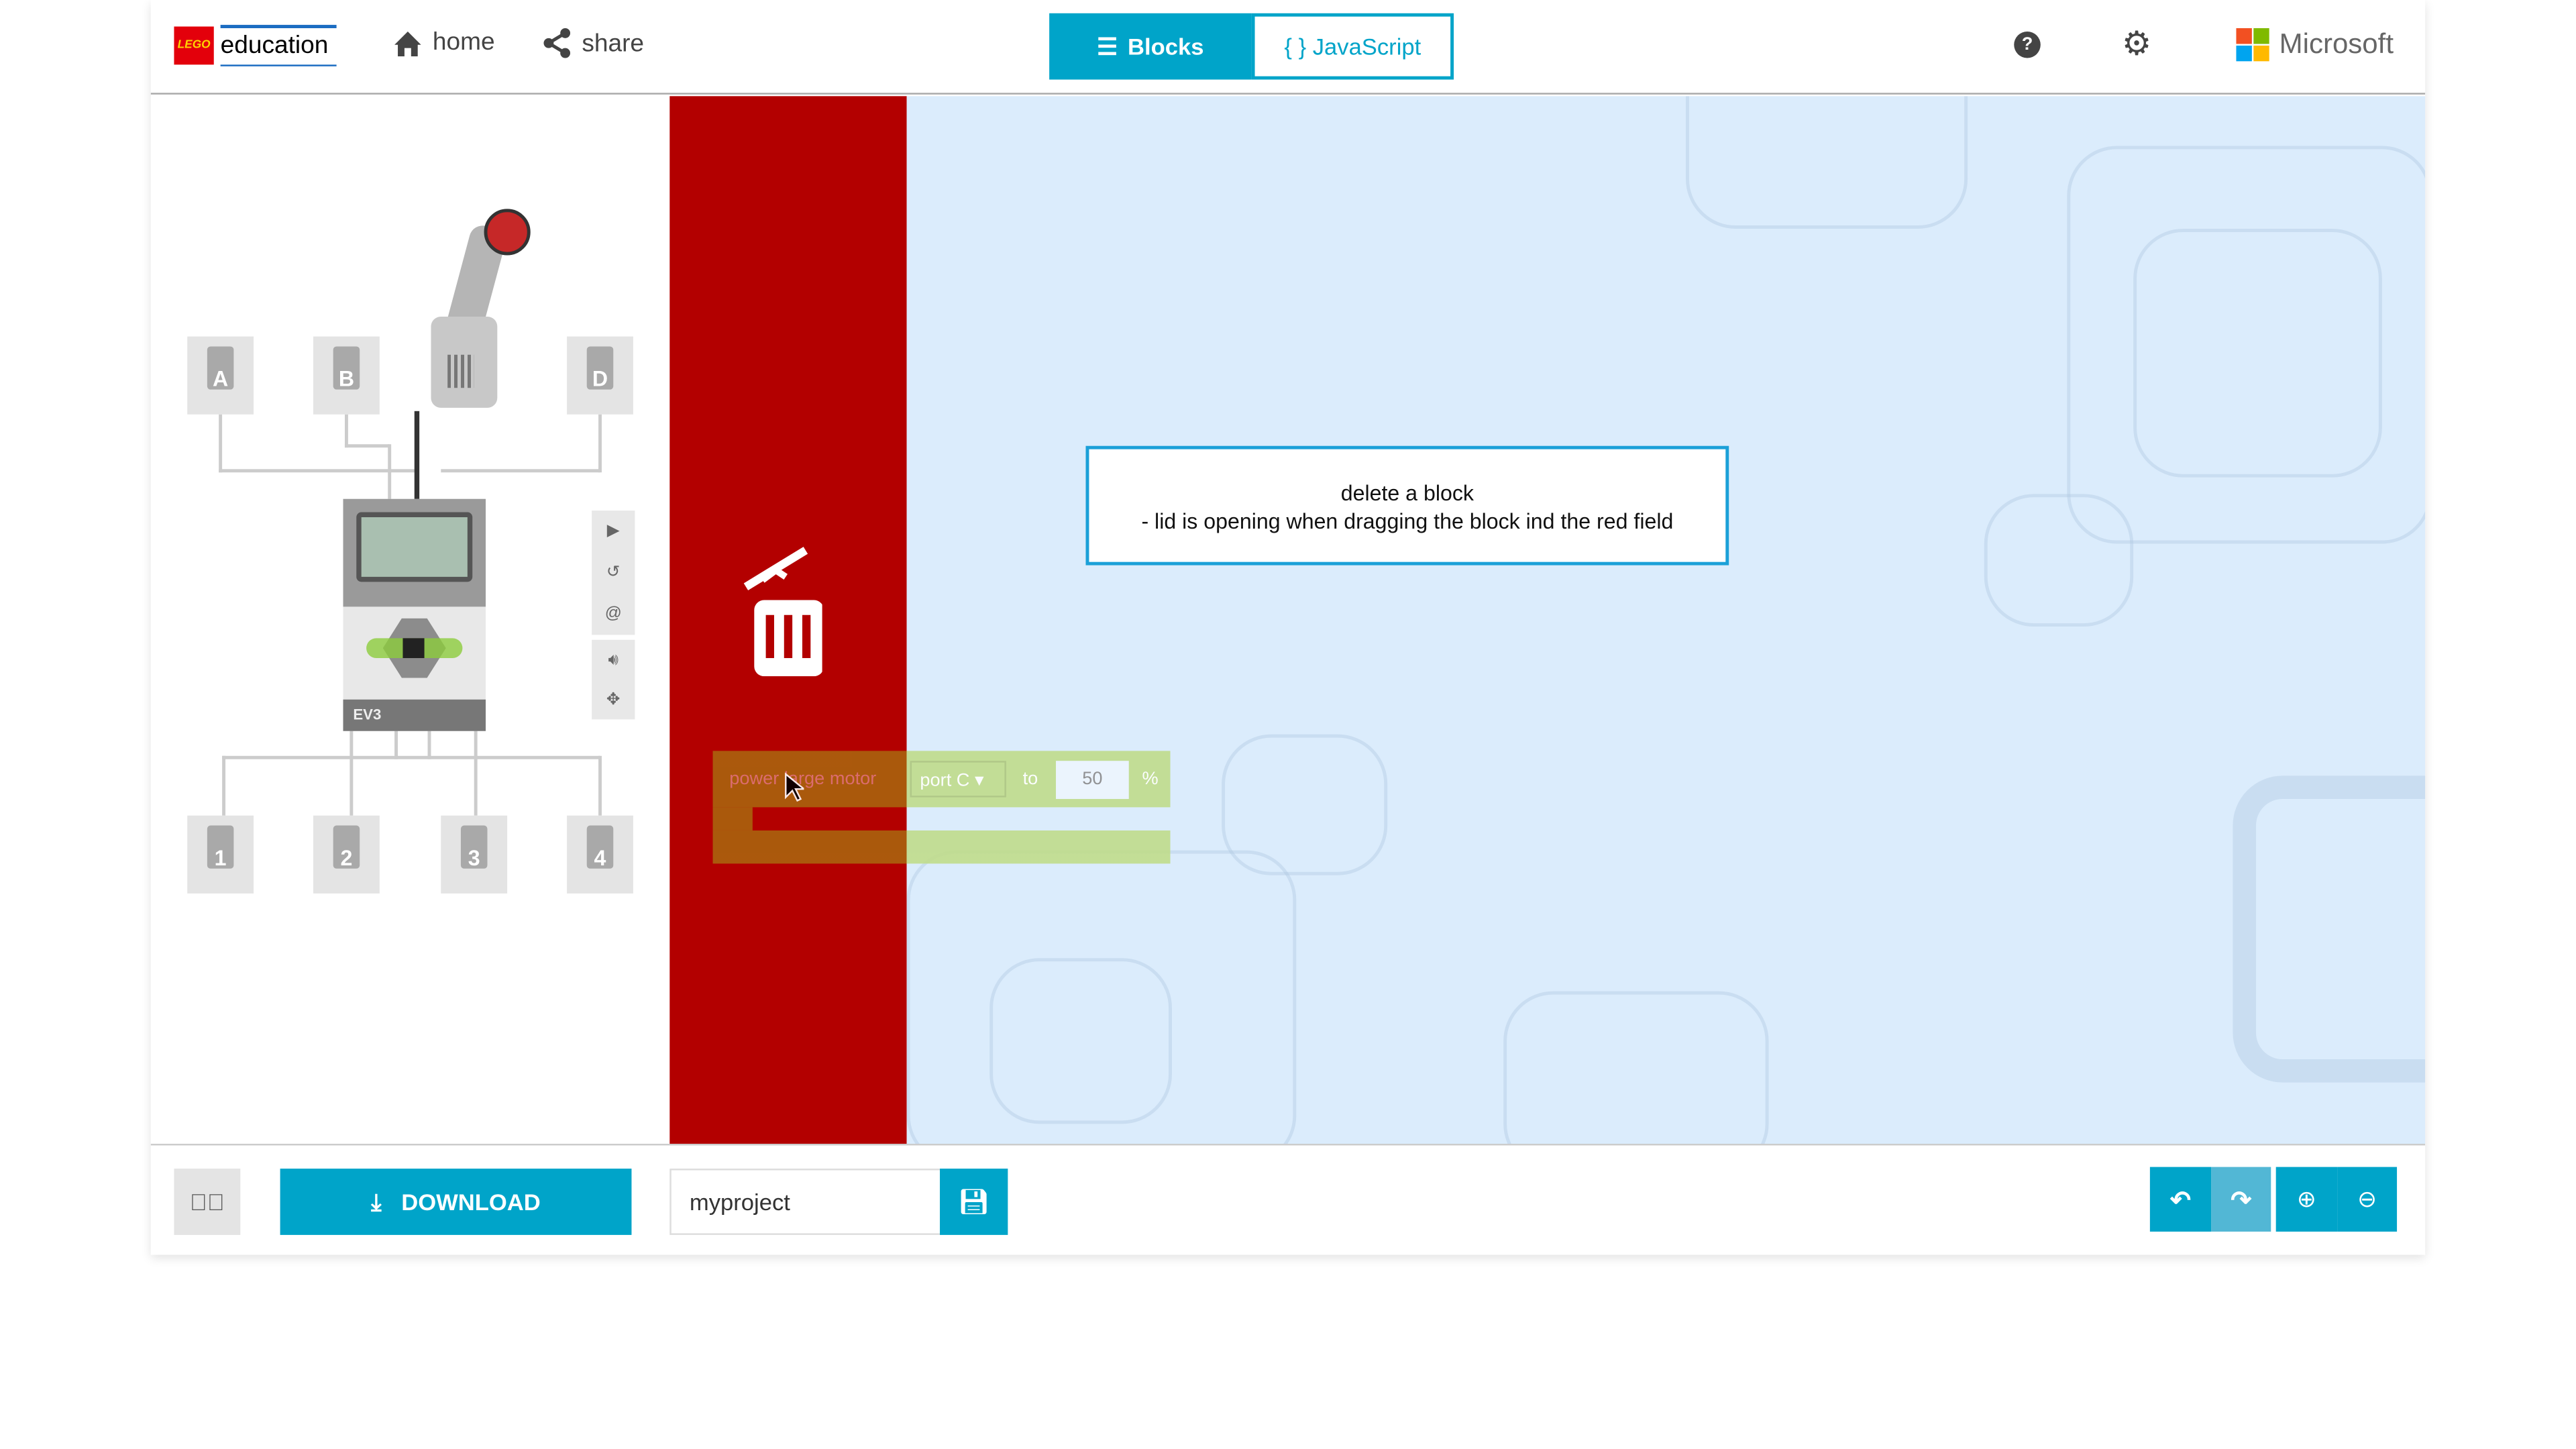  I want to click on tooltip-title: delete a block, so click(1407, 493).